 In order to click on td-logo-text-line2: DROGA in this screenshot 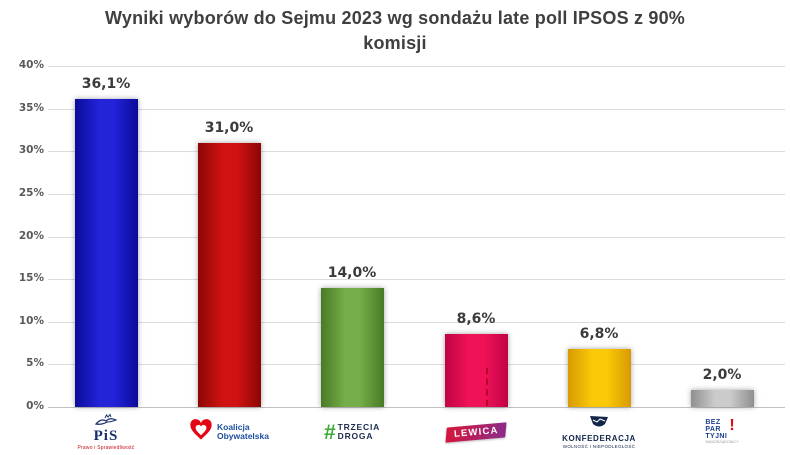, I will do `click(355, 436)`.